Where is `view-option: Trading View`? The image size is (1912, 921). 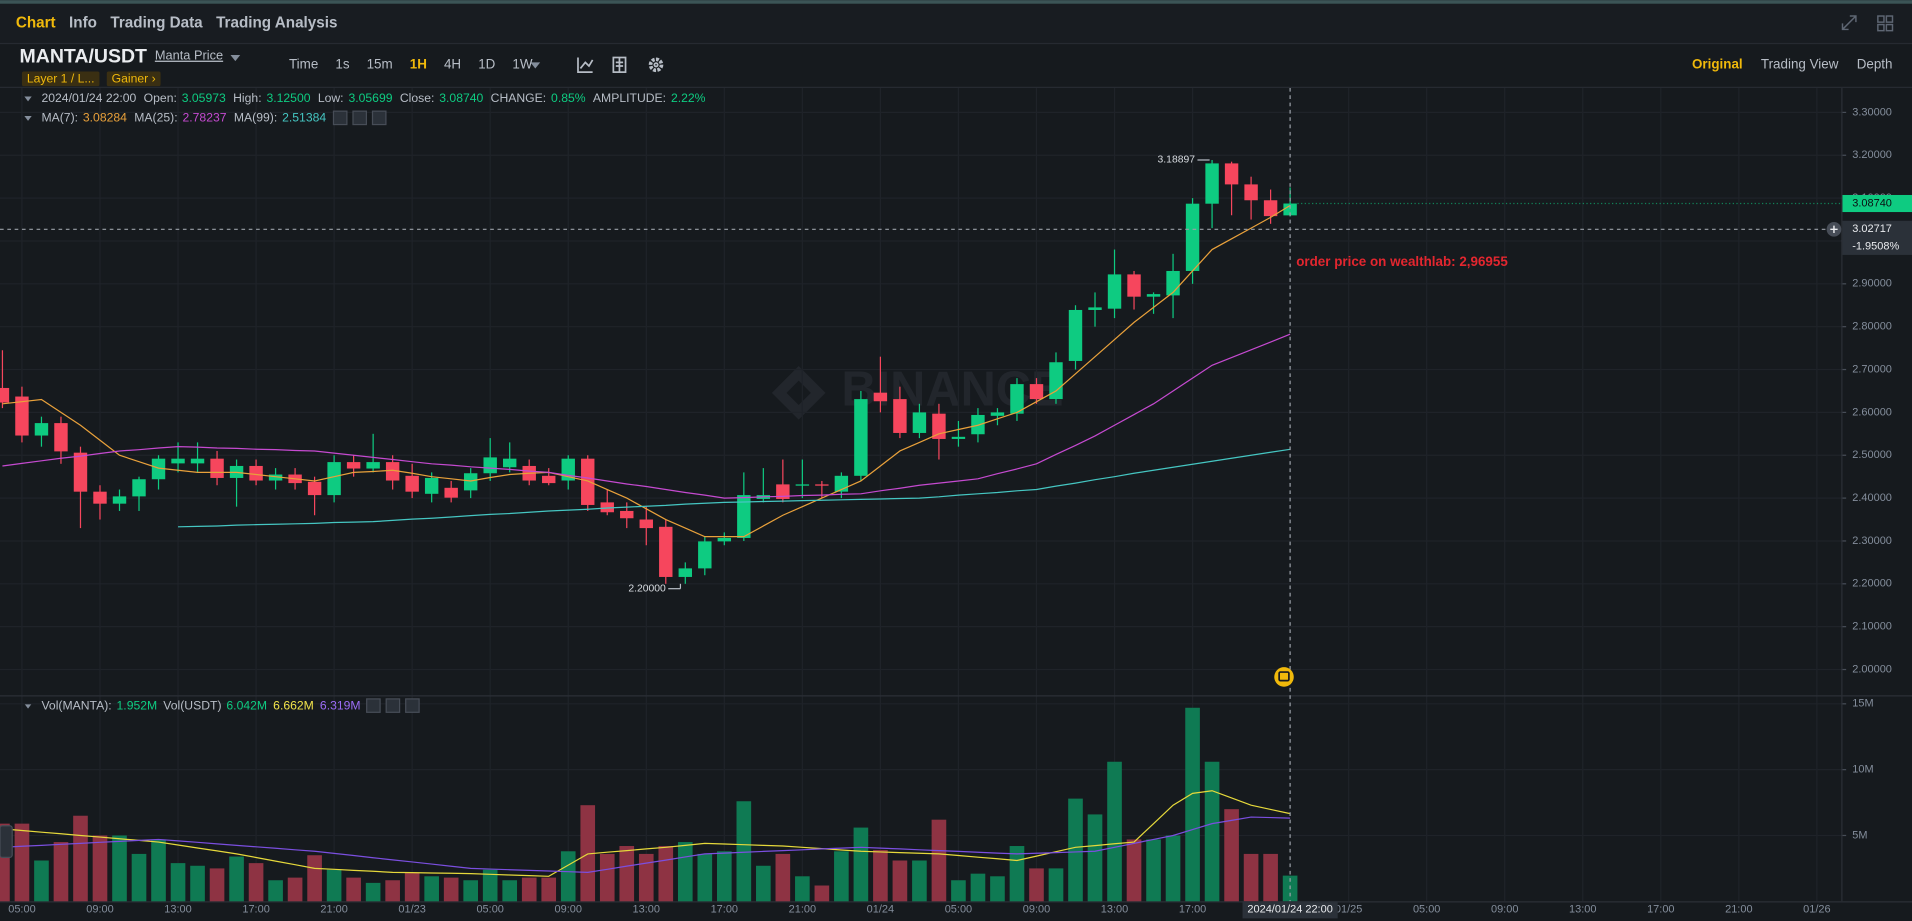 view-option: Trading View is located at coordinates (1800, 63).